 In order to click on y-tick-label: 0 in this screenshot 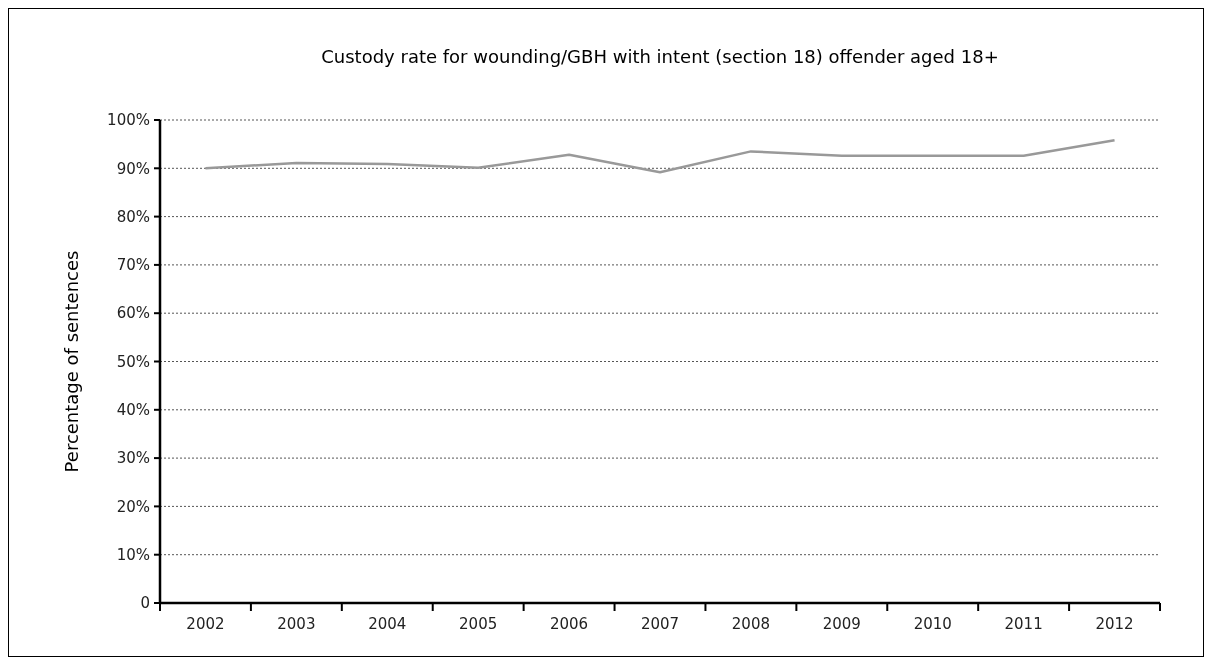, I will do `click(145, 603)`.